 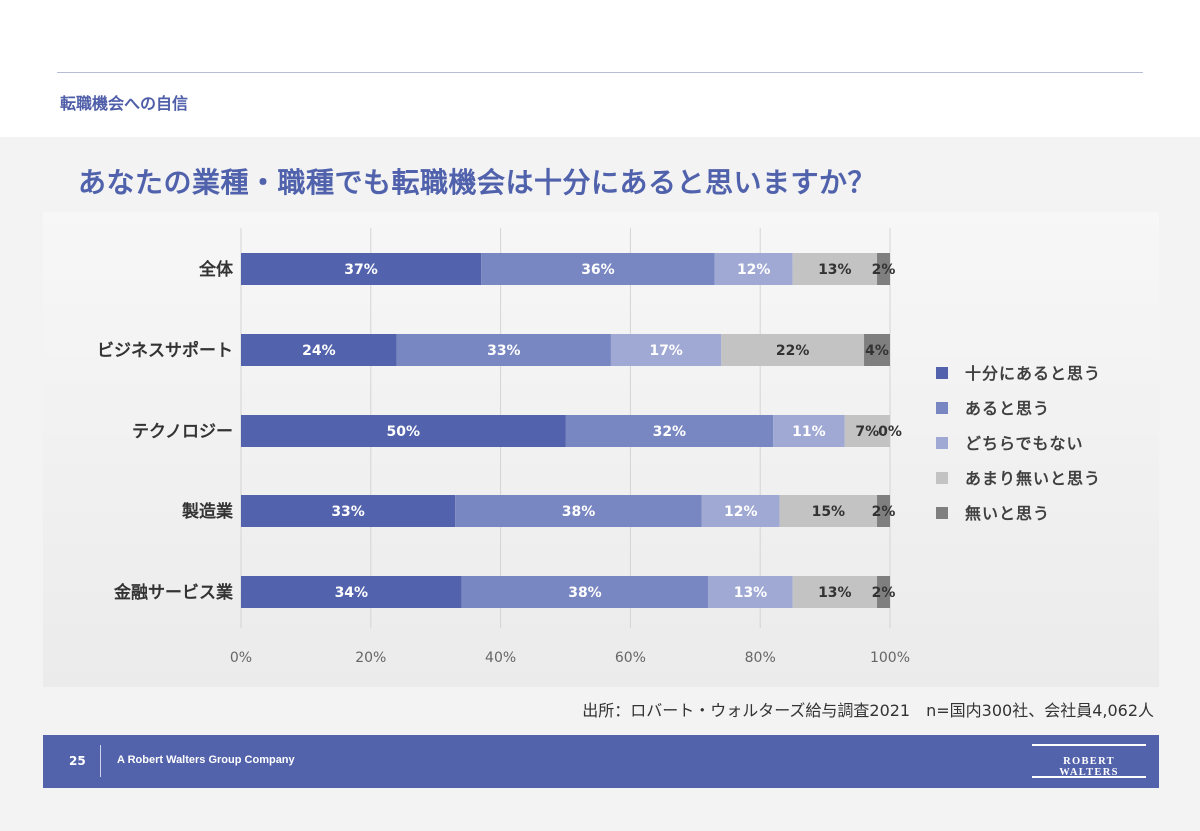 I want to click on logo-text: ROBERT WALTERS, so click(x=1089, y=767).